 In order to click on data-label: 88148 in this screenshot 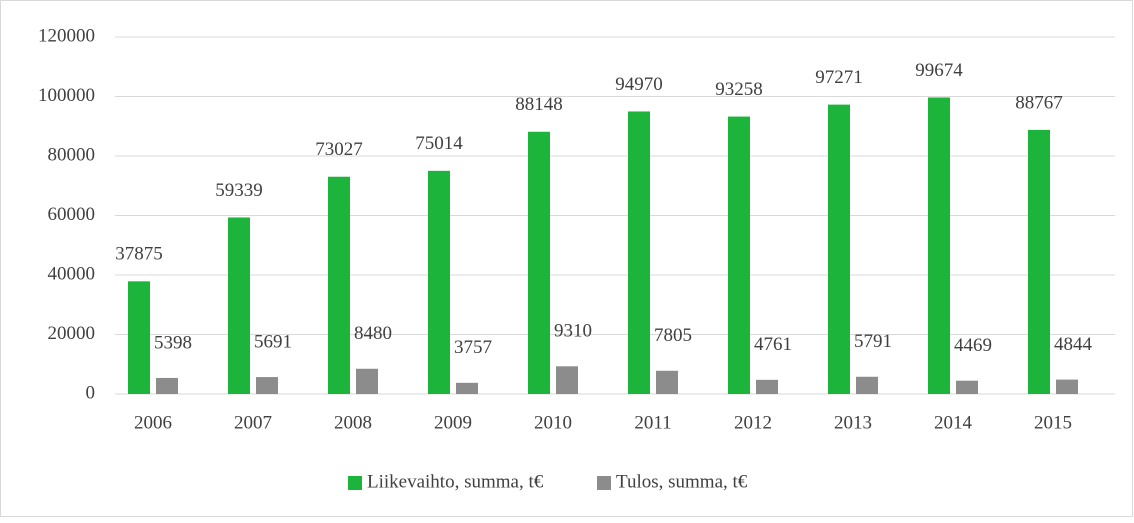, I will do `click(539, 104)`.